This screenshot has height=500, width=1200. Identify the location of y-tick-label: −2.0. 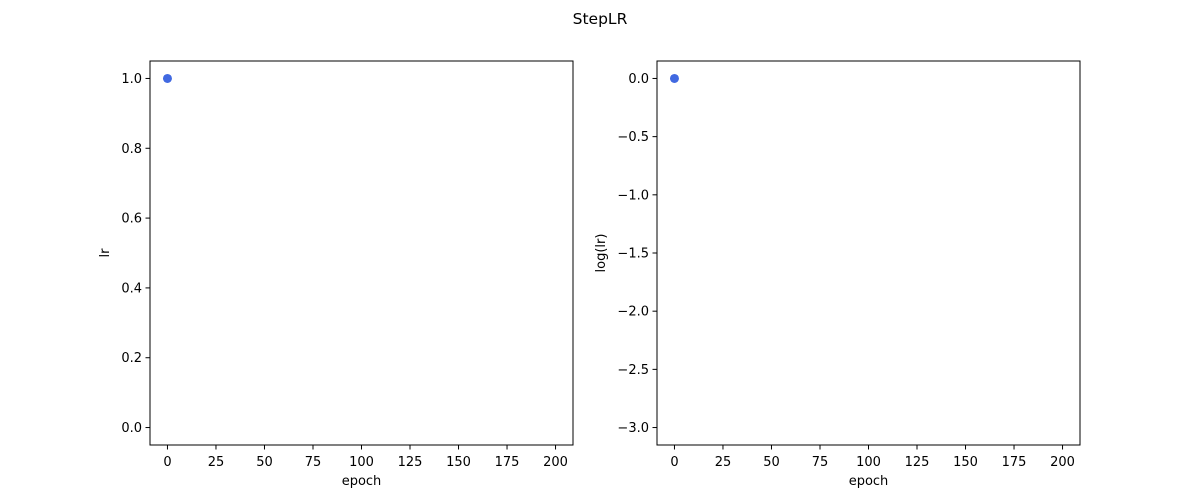
(633, 312).